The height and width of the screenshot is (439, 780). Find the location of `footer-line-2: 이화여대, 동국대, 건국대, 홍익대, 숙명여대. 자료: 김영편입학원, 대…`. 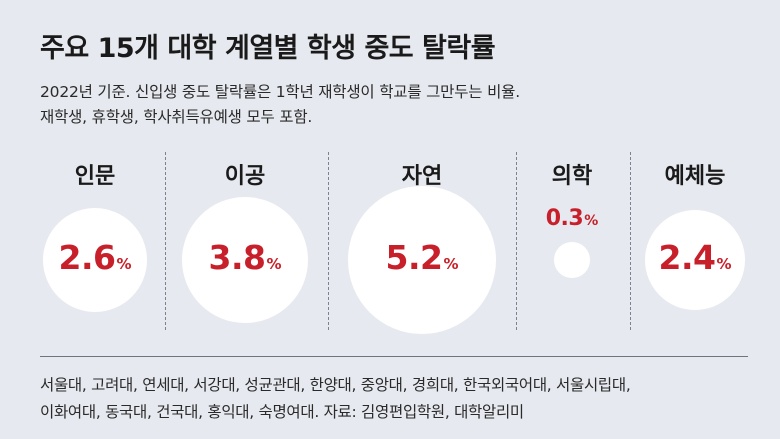

footer-line-2: 이화여대, 동국대, 건국대, 홍익대, 숙명여대. 자료: 김영편입학원, 대… is located at coordinates (282, 412).